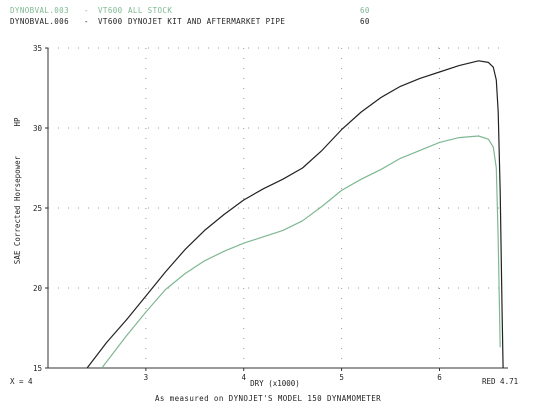 The height and width of the screenshot is (406, 536). What do you see at coordinates (243, 377) in the screenshot?
I see `x-tick-label: 4` at bounding box center [243, 377].